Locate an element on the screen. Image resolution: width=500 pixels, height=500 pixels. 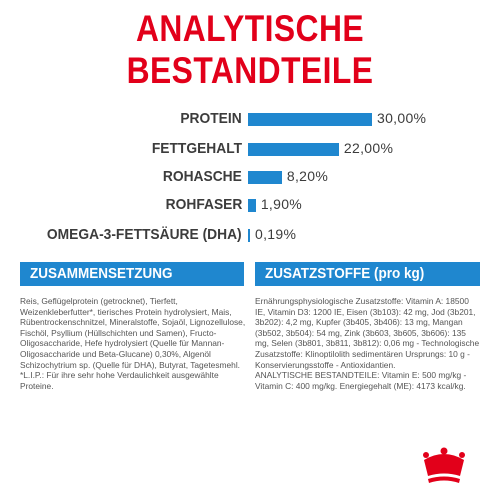
chart-row: FETTGEHALT 22,00% is located at coordinates (250, 149).